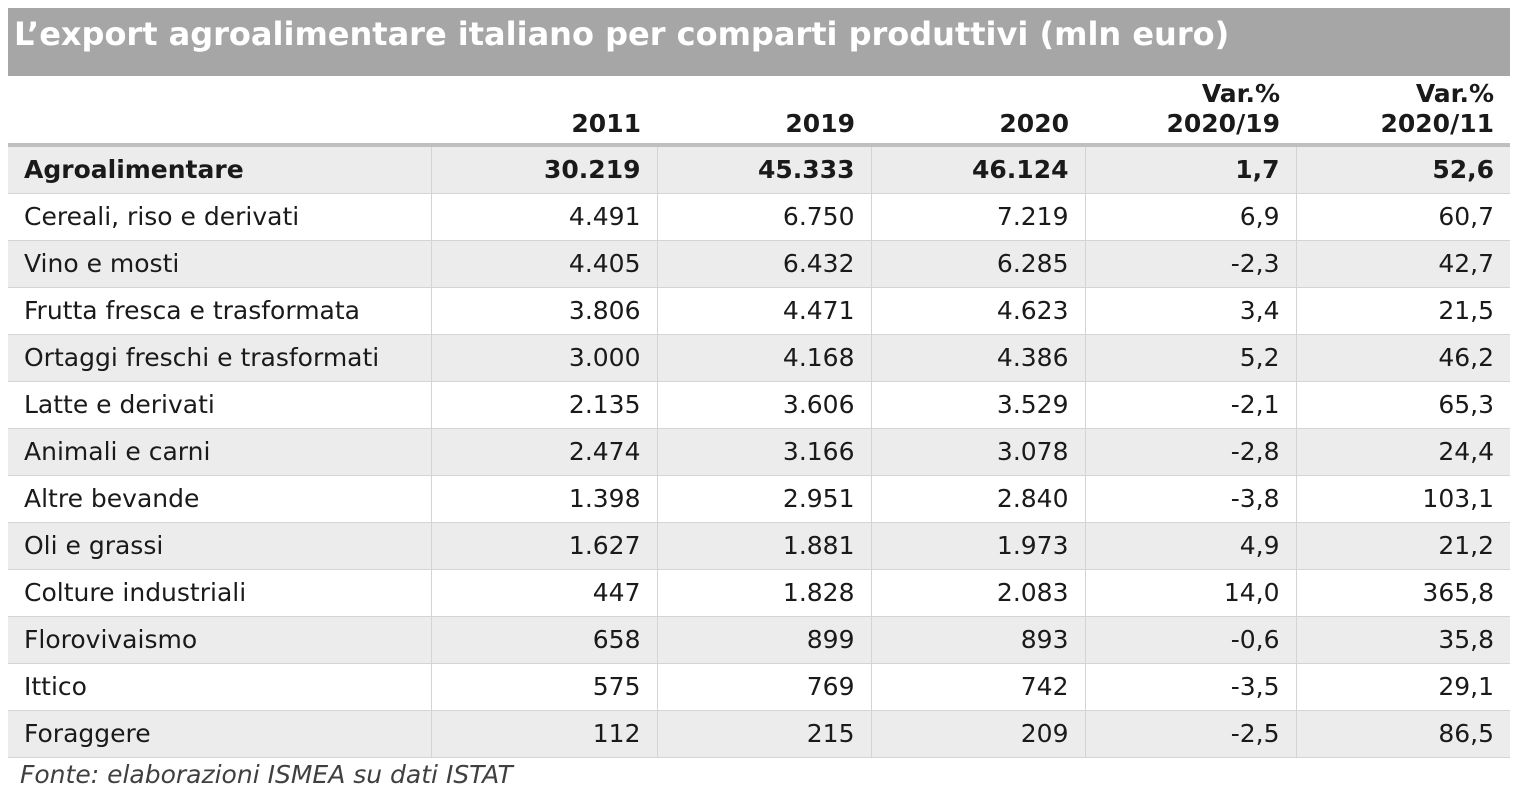  I want to click on var-2020-19-cell: -2,8, so click(1190, 452).